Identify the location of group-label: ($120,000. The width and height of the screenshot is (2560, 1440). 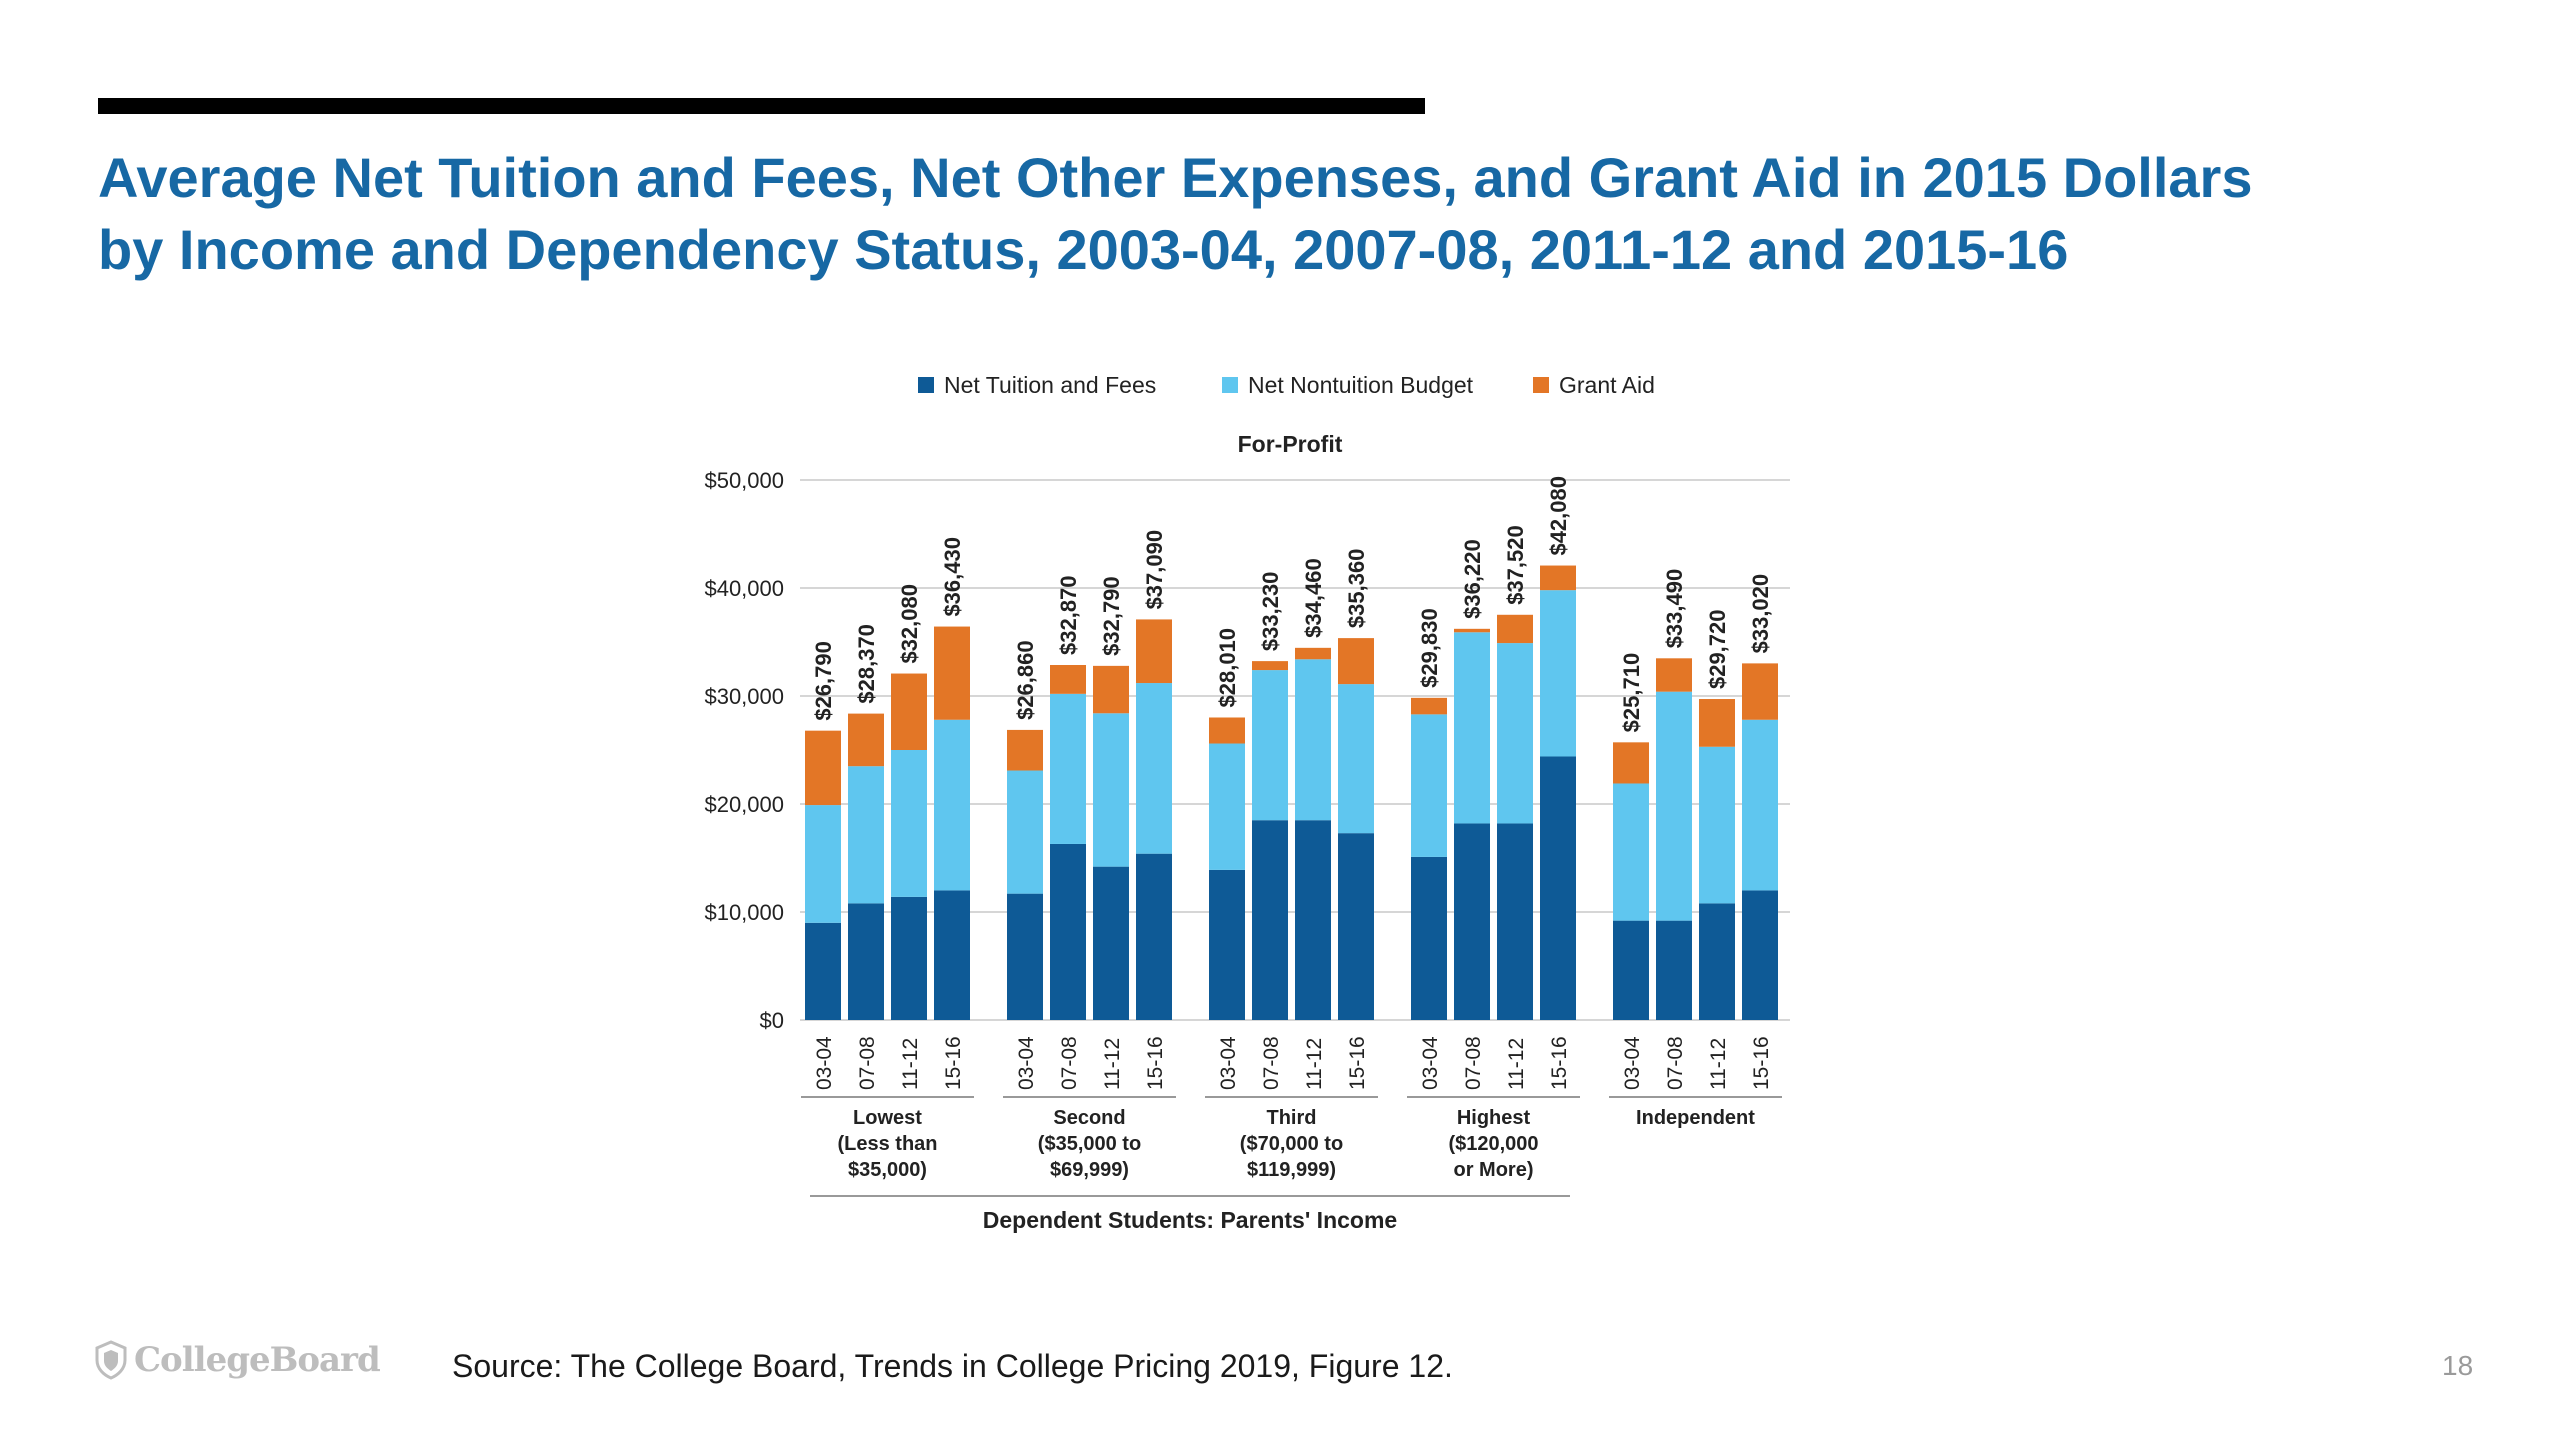
(1493, 1144).